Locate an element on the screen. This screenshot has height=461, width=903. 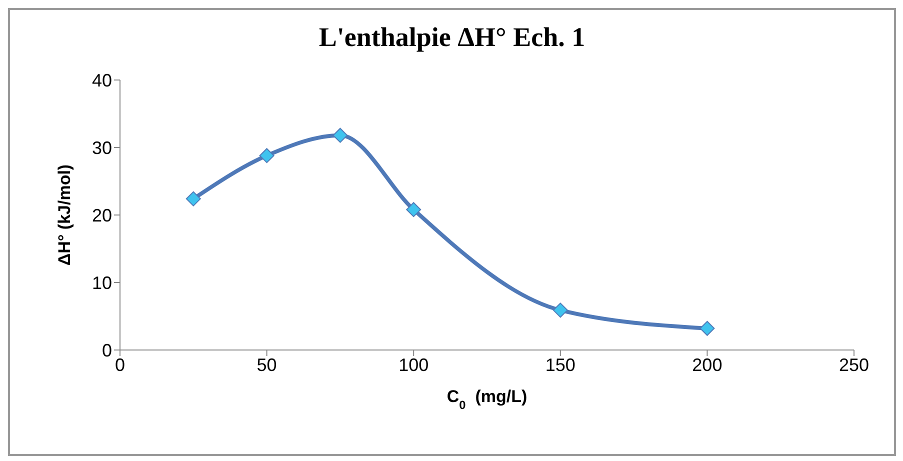
x-tick-label: 200 is located at coordinates (707, 364).